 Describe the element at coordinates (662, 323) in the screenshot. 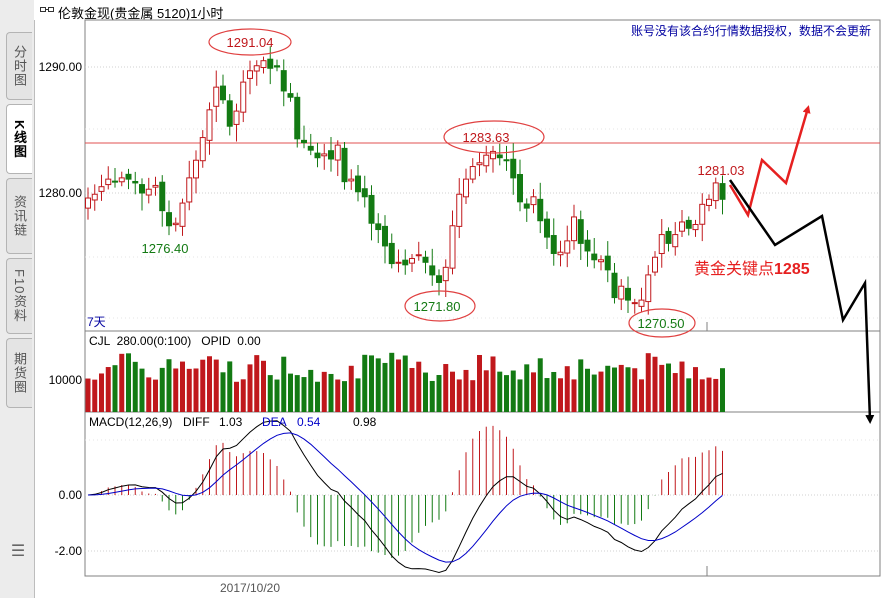

I see `annotation-low-1270: 1270.50` at that location.